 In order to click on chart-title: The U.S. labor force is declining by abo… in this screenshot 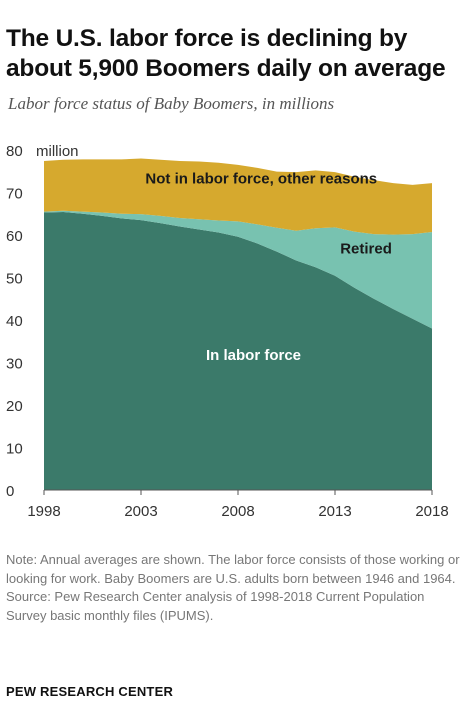, I will do `click(226, 53)`.